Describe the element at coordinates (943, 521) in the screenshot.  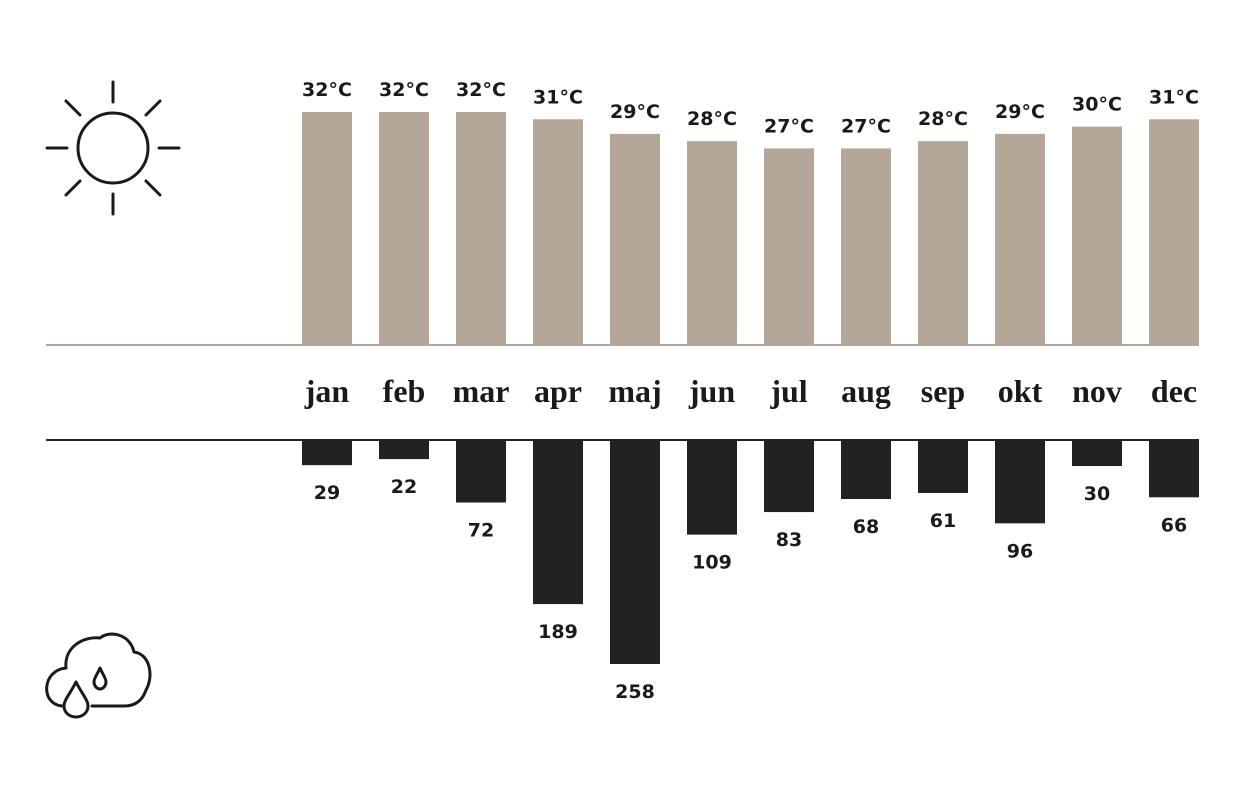
I see `value-label: 61` at that location.